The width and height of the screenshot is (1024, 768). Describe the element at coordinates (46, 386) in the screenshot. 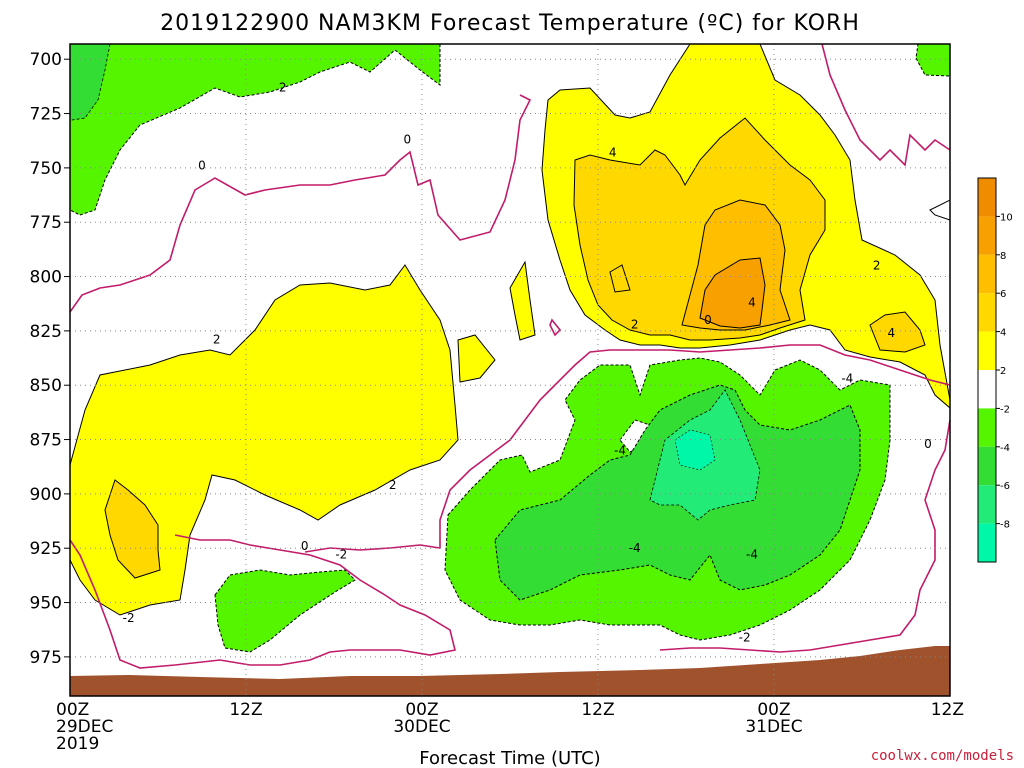

I see `y-tick-label: 850` at that location.